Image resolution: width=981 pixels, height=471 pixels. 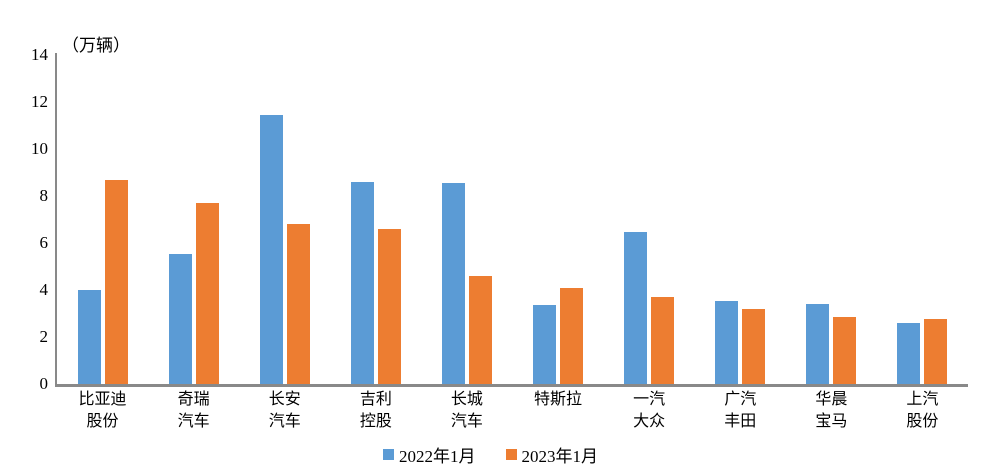 I want to click on y-axis-unit-label: （万辆）, so click(x=96, y=45).